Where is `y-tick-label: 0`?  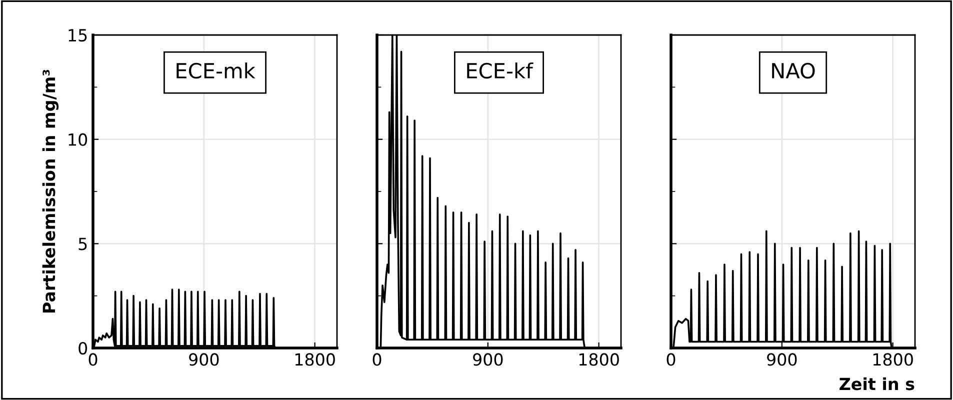
y-tick-label: 0 is located at coordinates (83, 348).